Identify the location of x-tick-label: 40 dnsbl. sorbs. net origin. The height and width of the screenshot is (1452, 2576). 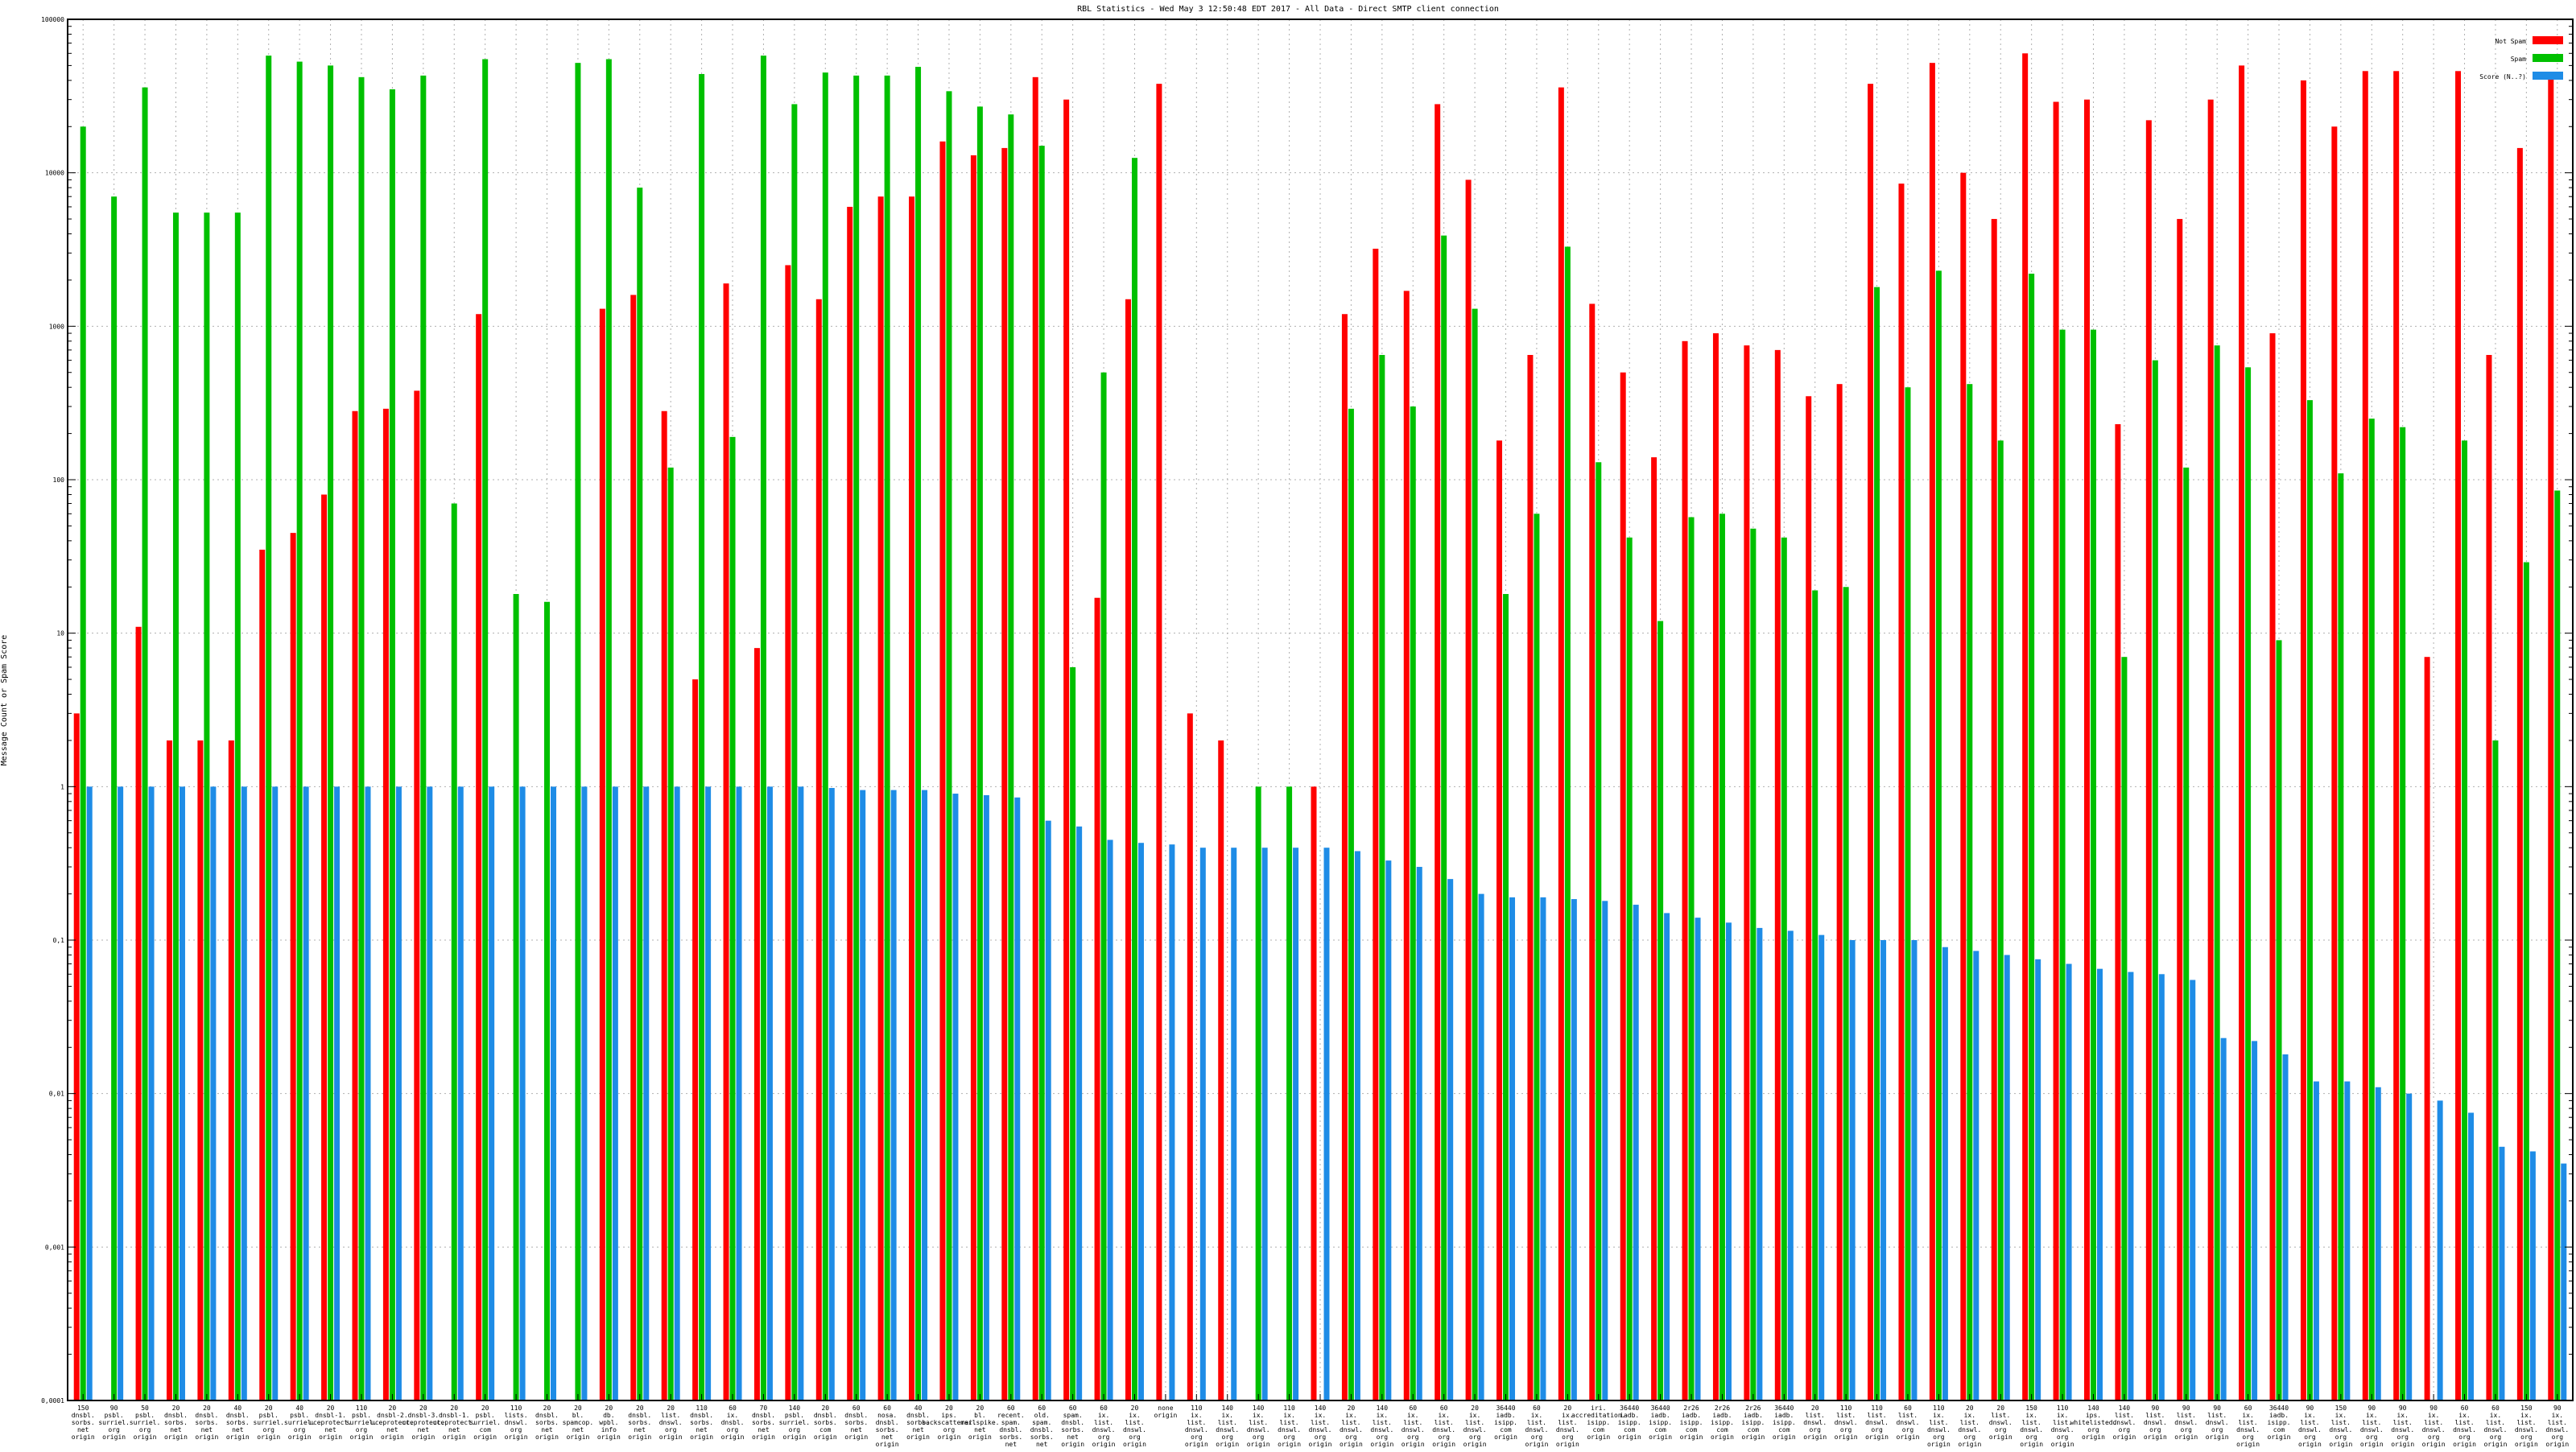
(238, 1423).